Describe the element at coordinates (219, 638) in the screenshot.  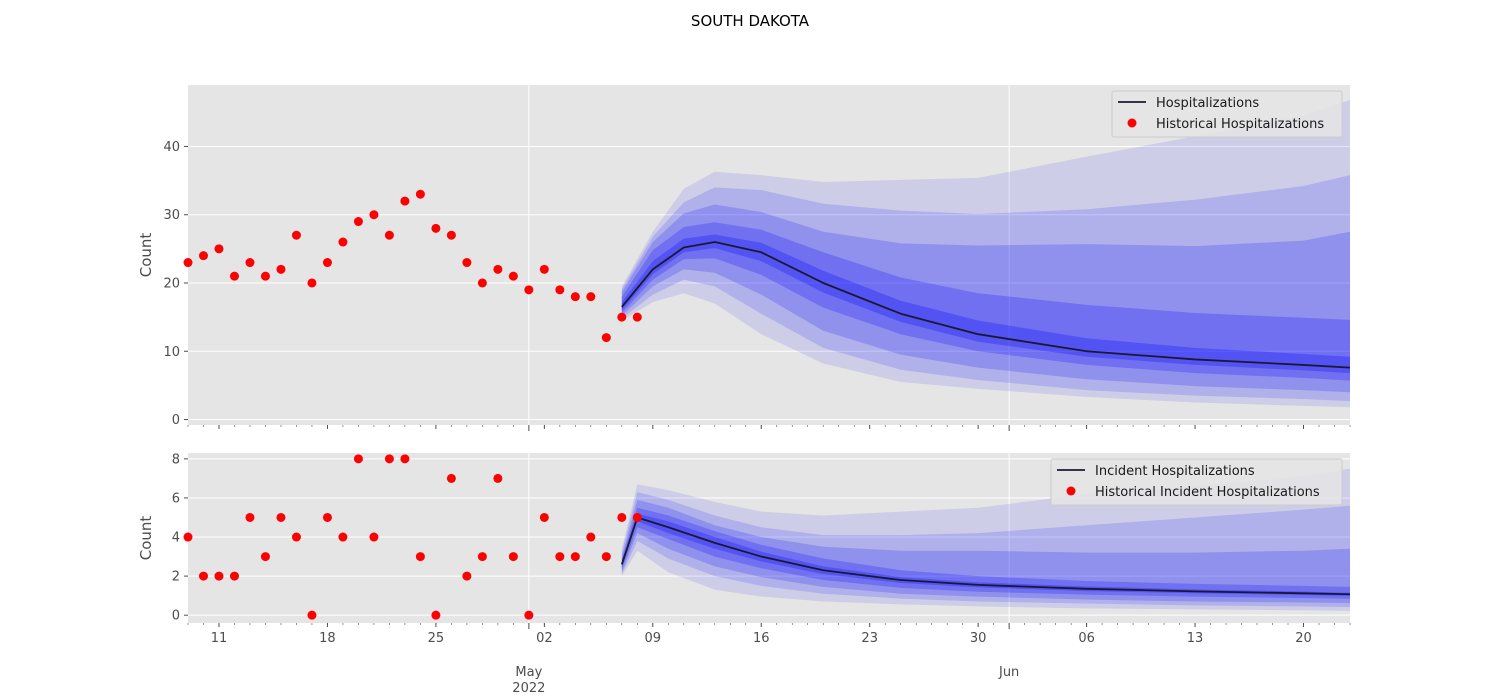
I see `x-tick-label: 11` at that location.